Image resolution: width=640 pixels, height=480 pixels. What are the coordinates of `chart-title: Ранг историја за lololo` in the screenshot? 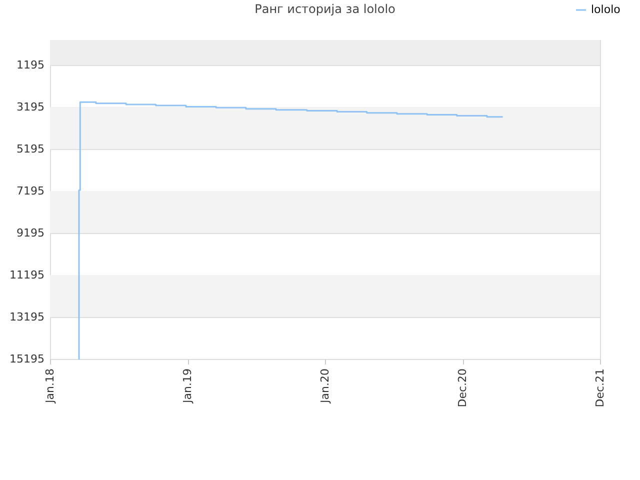 It's located at (325, 9).